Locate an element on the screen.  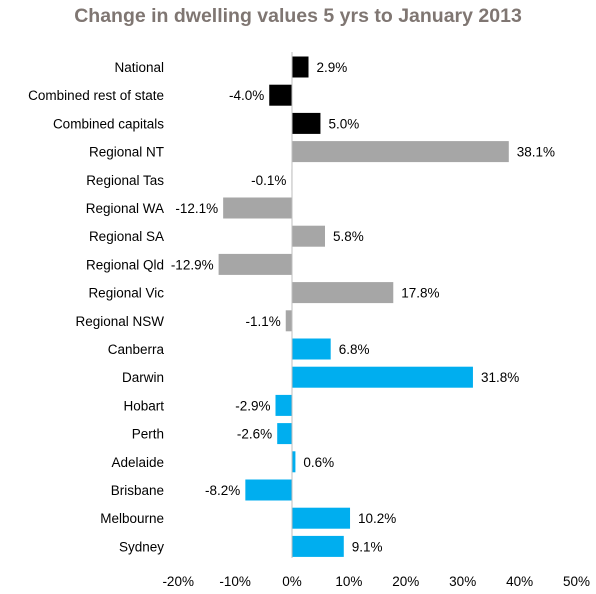
category-label: Regional SA is located at coordinates (126, 236).